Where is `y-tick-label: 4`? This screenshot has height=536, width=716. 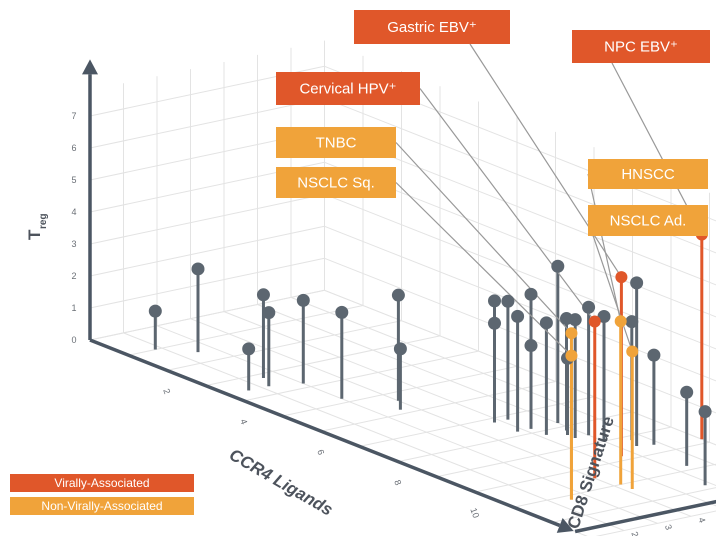
y-tick-label: 4 is located at coordinates (701, 520).